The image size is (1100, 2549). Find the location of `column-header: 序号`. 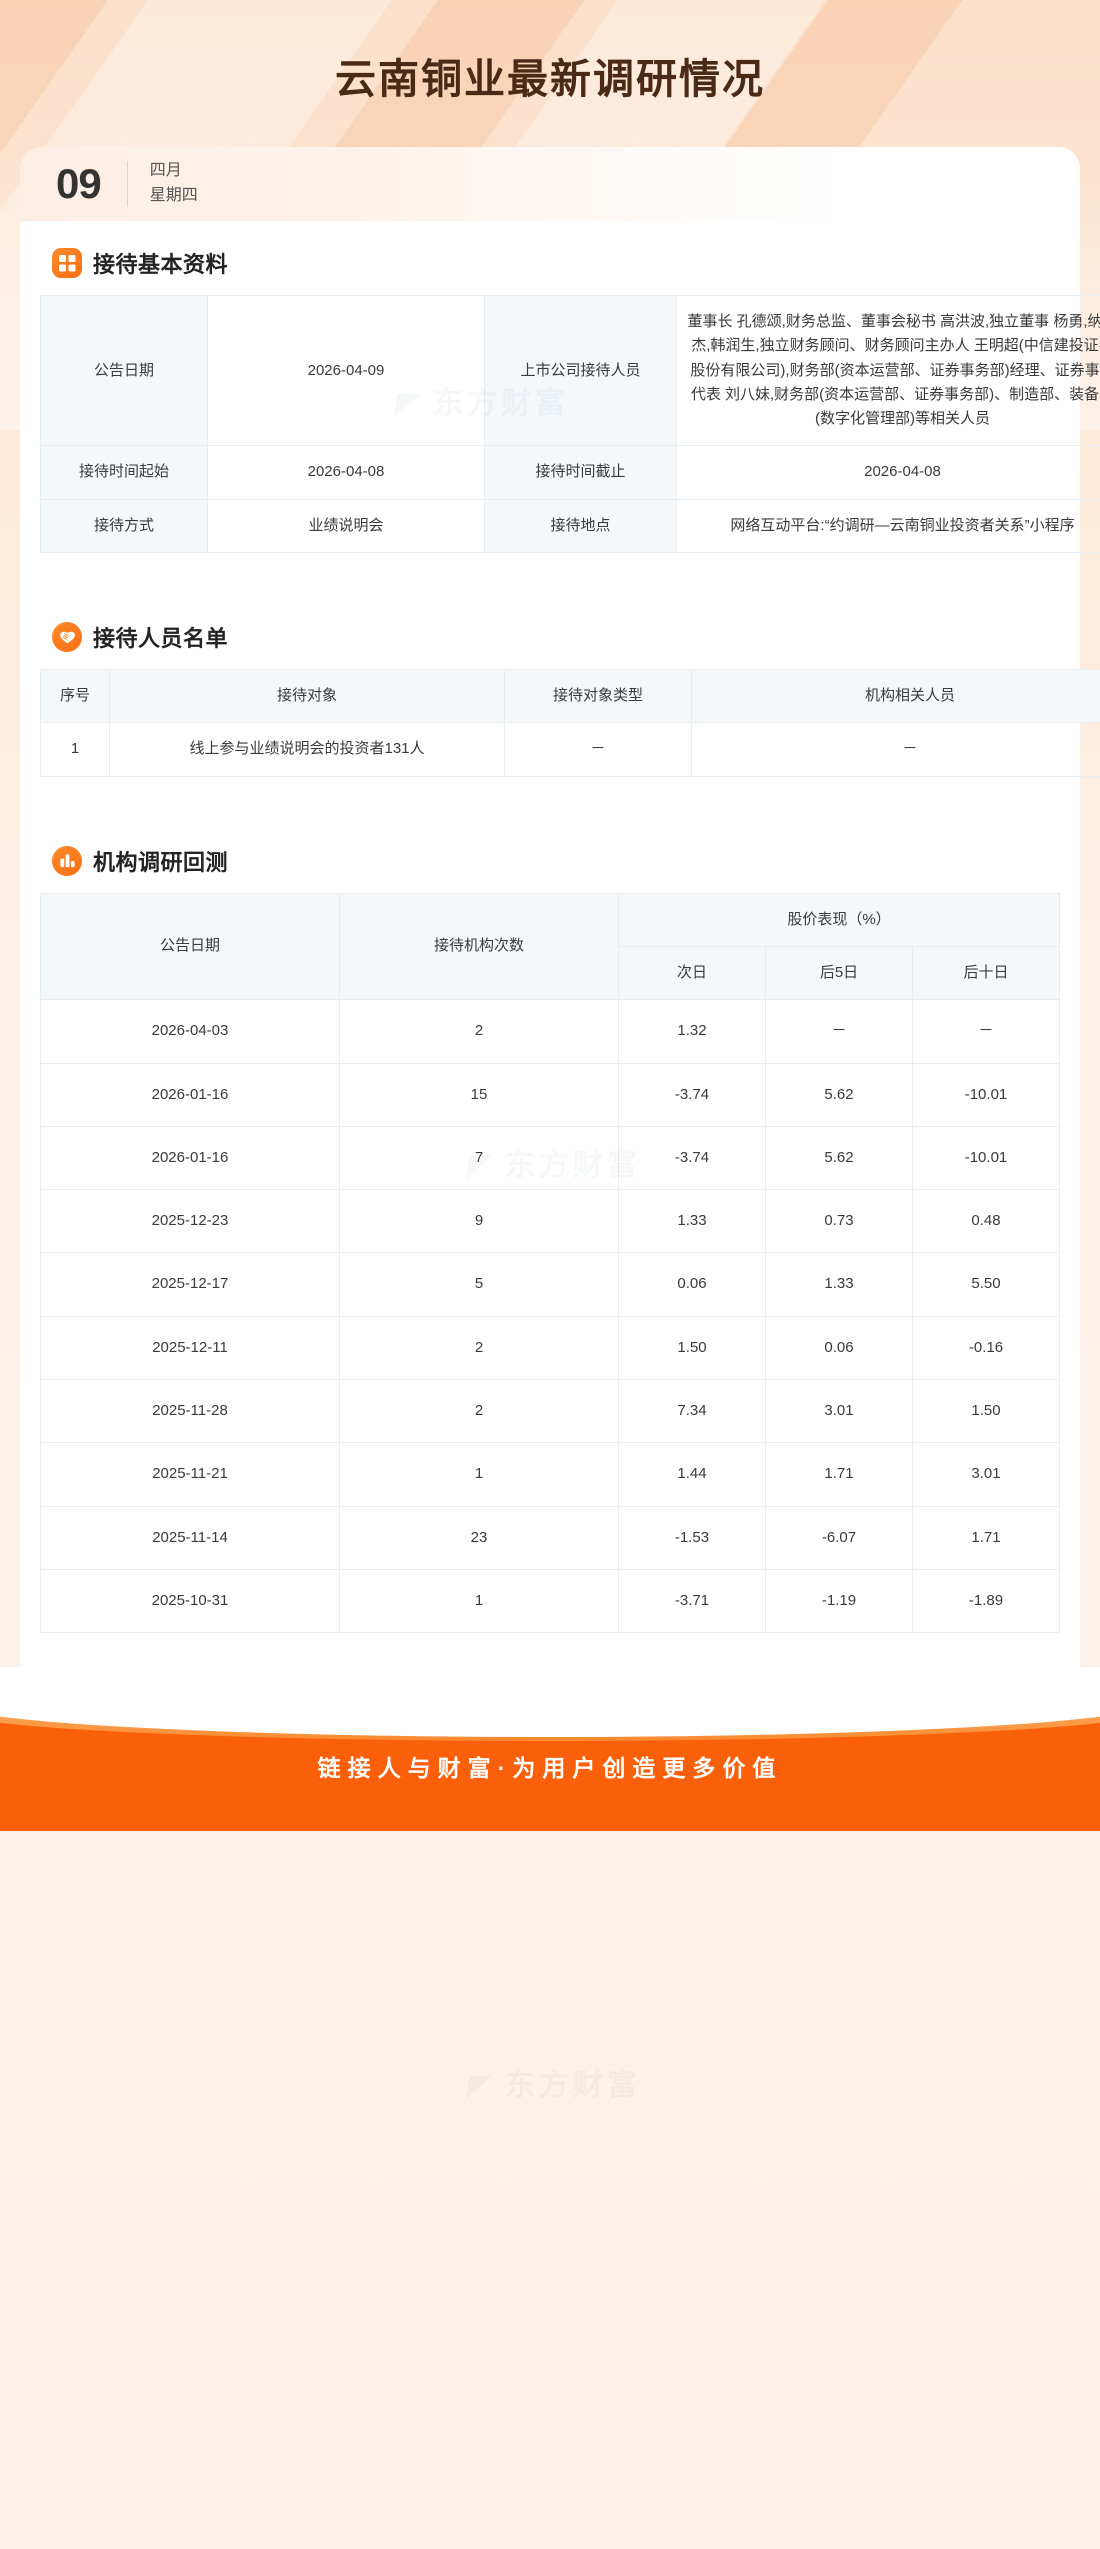

column-header: 序号 is located at coordinates (75, 696).